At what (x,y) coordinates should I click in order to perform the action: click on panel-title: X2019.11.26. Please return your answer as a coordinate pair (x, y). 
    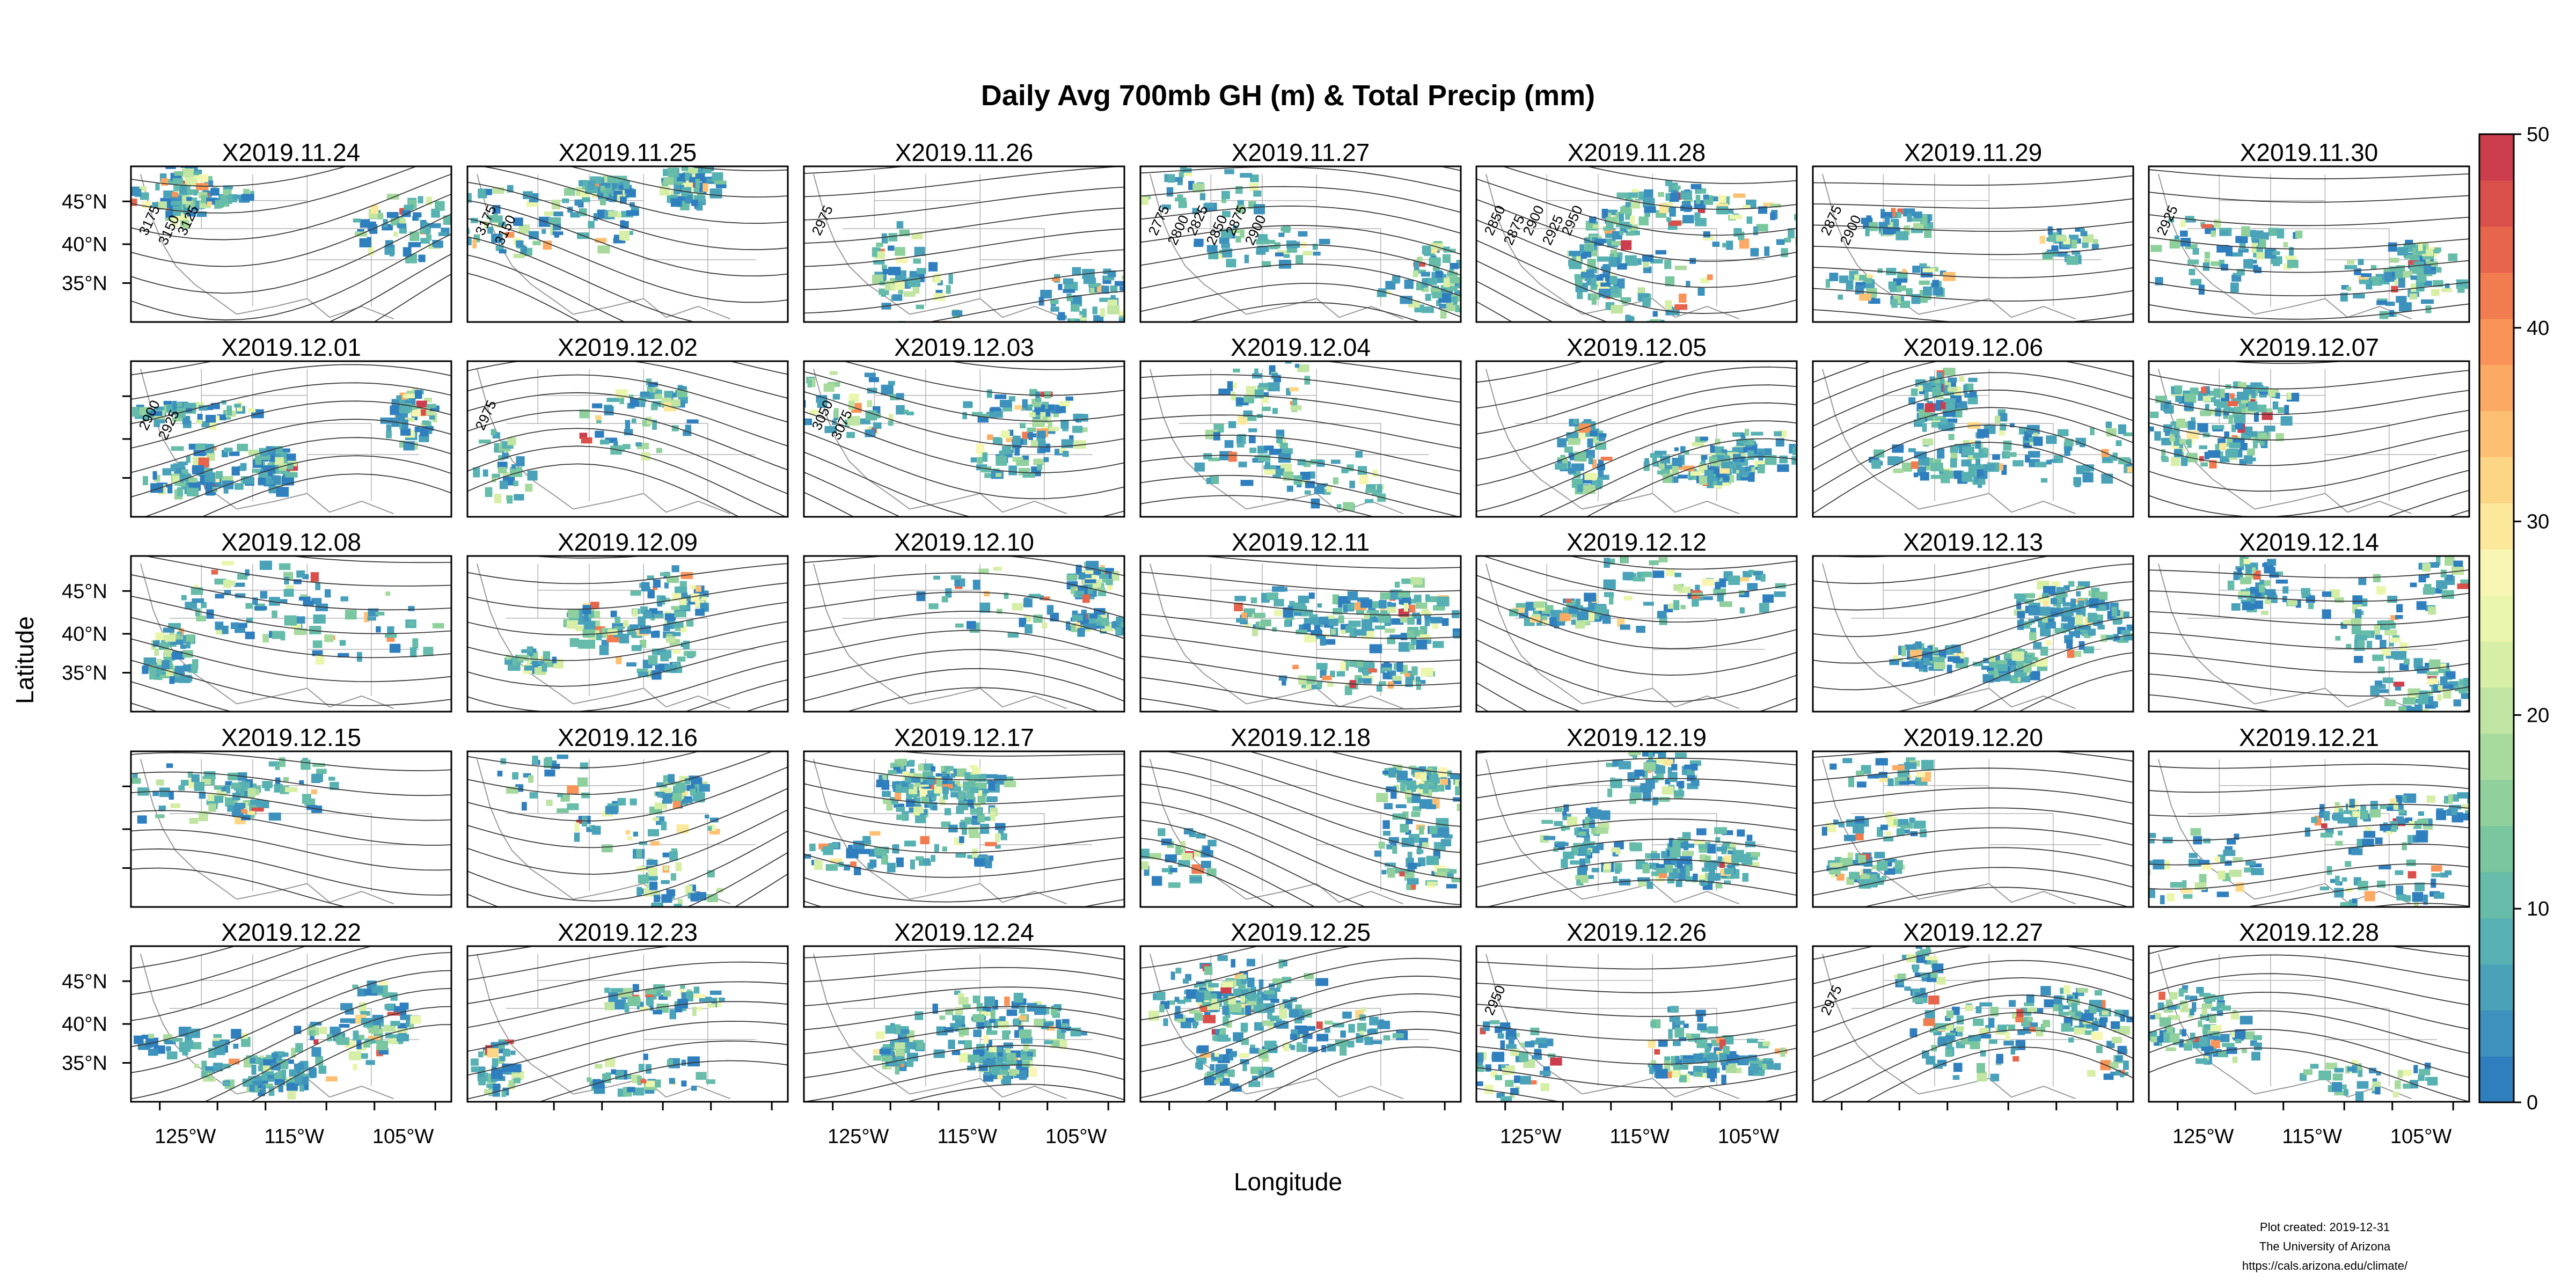
    Looking at the image, I should click on (964, 152).